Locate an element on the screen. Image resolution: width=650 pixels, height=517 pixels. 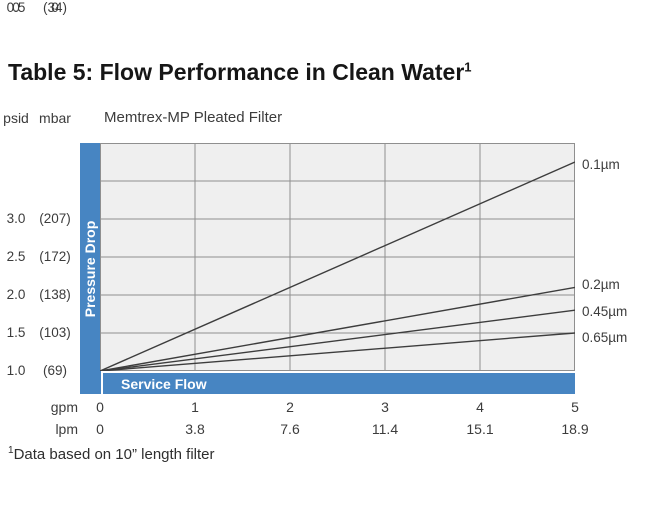
y-tick-psid: 1.0 is located at coordinates (16, 370).